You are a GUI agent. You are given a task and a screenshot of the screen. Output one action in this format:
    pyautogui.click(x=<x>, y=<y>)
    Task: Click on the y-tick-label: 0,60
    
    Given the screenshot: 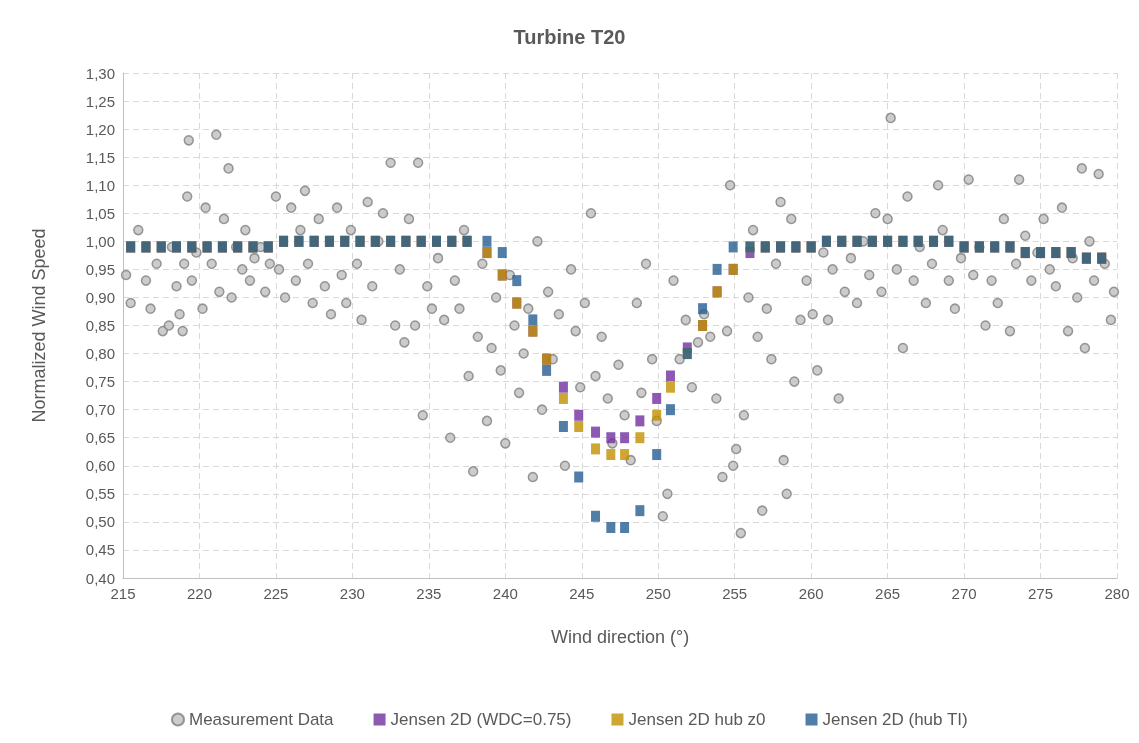 What is the action you would take?
    pyautogui.click(x=100, y=466)
    